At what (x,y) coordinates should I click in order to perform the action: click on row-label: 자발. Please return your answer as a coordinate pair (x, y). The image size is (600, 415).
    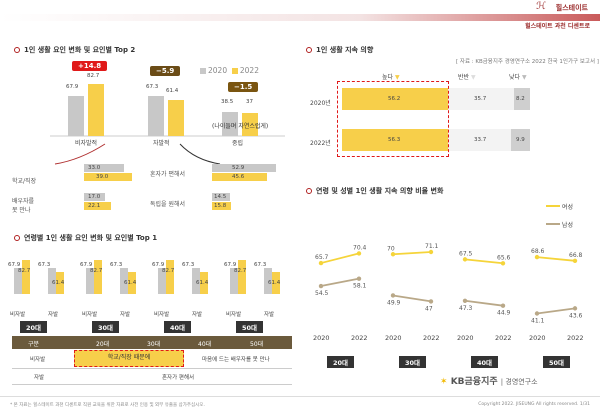
    Looking at the image, I should click on (39, 378).